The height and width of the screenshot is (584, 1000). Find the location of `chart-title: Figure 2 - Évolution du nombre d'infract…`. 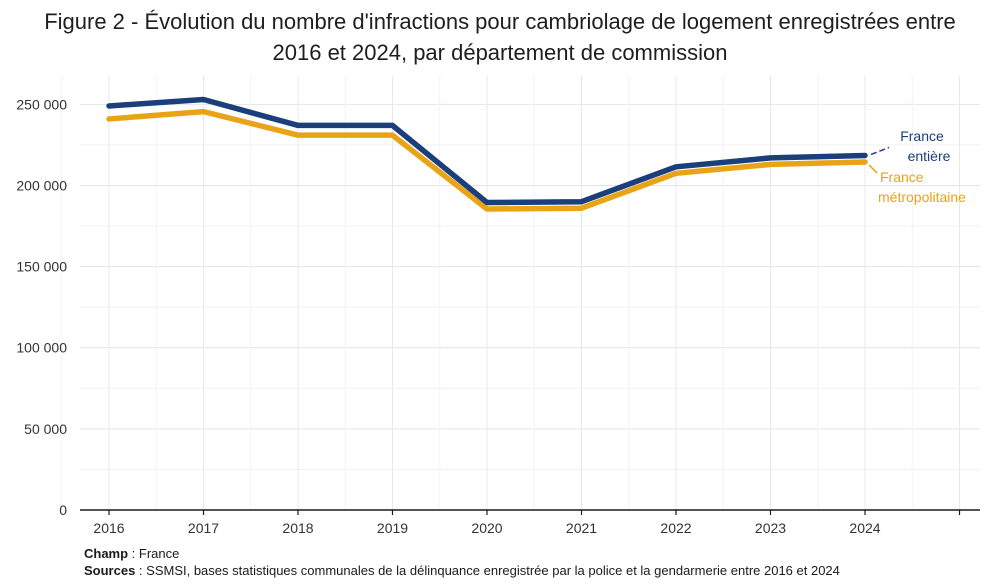

chart-title: Figure 2 - Évolution du nombre d'infract… is located at coordinates (500, 37).